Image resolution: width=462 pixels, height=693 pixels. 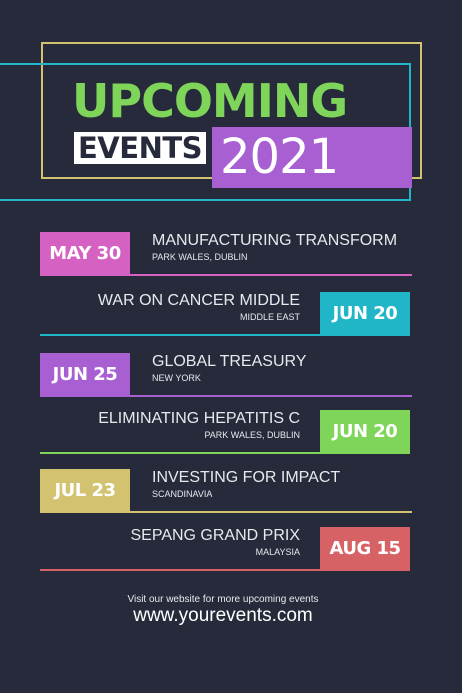 I want to click on event-row-6: AUG 15 SEPANG GRAND PRIX MALAYSIA, so click(x=231, y=555).